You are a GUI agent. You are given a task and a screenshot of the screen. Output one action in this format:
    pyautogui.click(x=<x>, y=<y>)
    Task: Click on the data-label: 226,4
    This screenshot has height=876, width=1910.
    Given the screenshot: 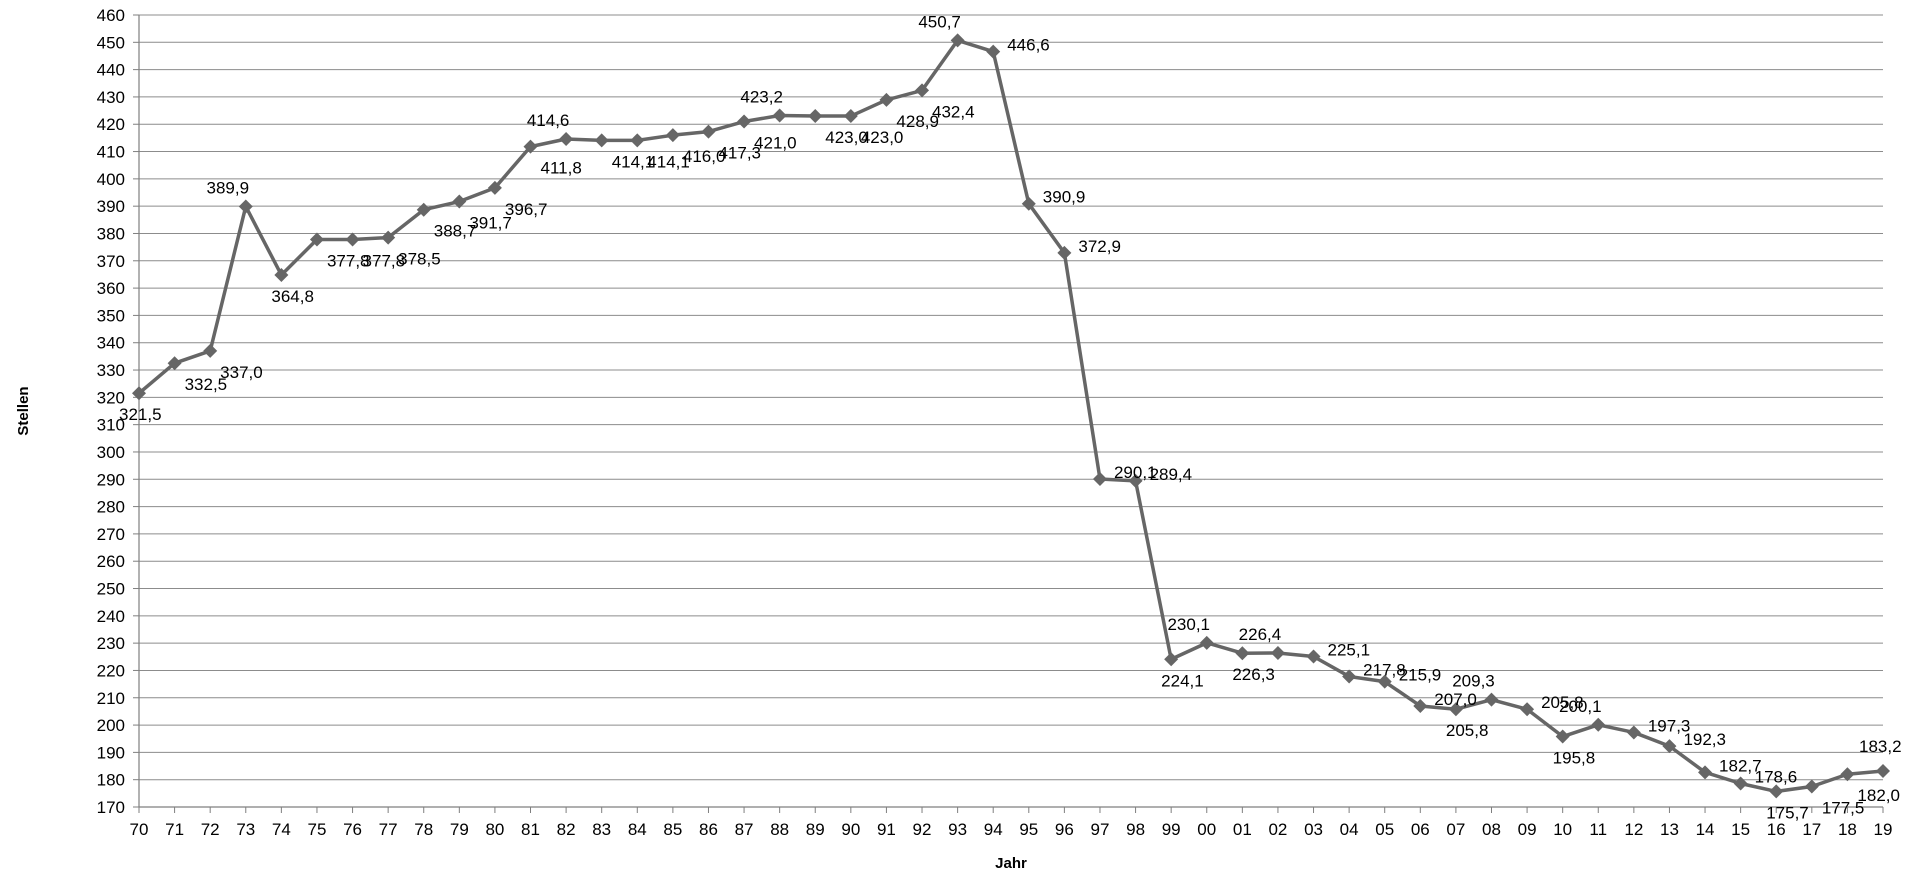 What is the action you would take?
    pyautogui.click(x=1260, y=634)
    